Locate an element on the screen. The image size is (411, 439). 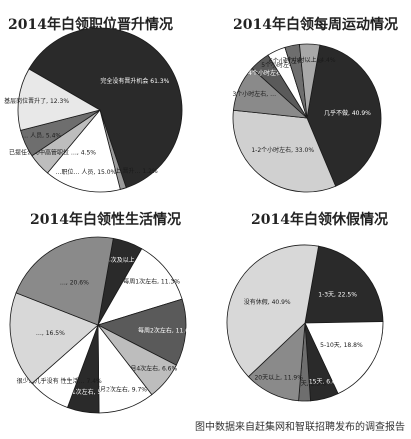
slice-label: 1-2个小时左右, 33.0% is located at coordinates (282, 150).